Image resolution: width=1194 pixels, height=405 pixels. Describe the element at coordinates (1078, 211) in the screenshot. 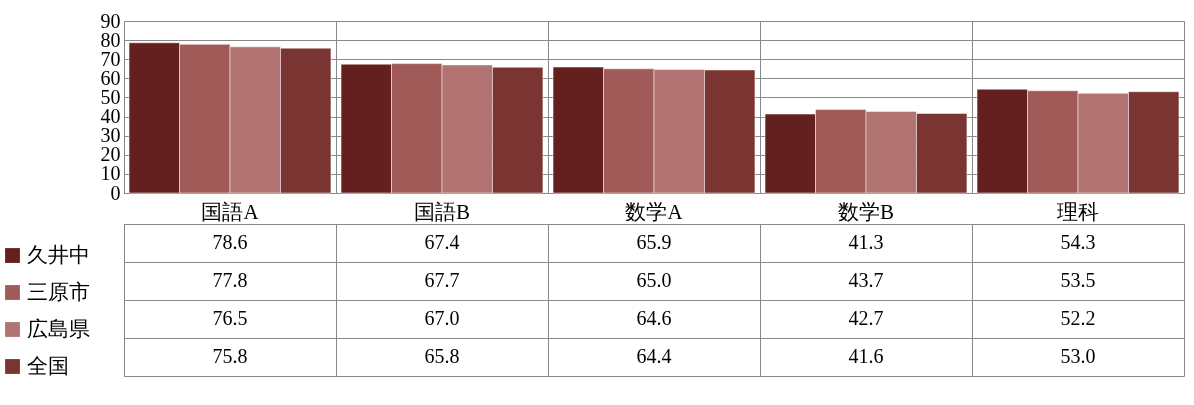

I see `x-tick-label: 理科` at that location.